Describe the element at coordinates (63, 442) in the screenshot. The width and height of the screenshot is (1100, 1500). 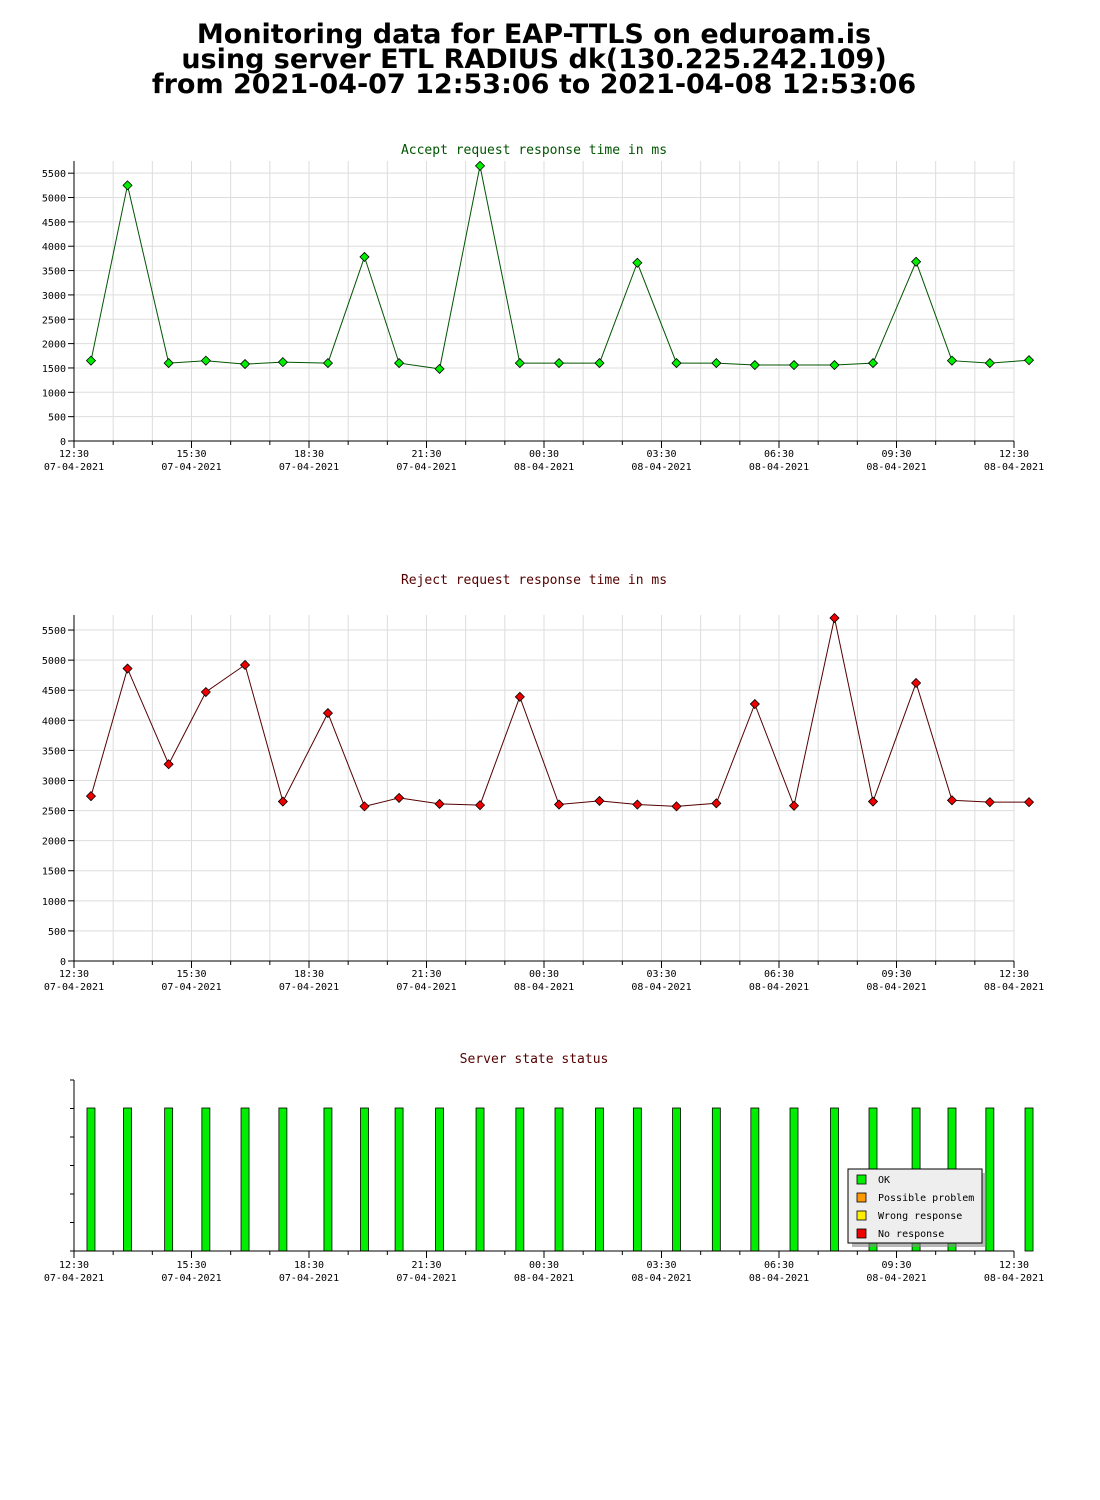
I see `y-tick-label: 0` at that location.